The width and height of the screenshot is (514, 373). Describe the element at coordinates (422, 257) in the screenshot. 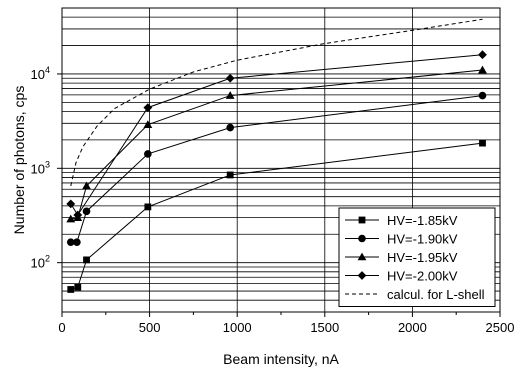

I see `legend-label: HV=-1.95kV` at that location.